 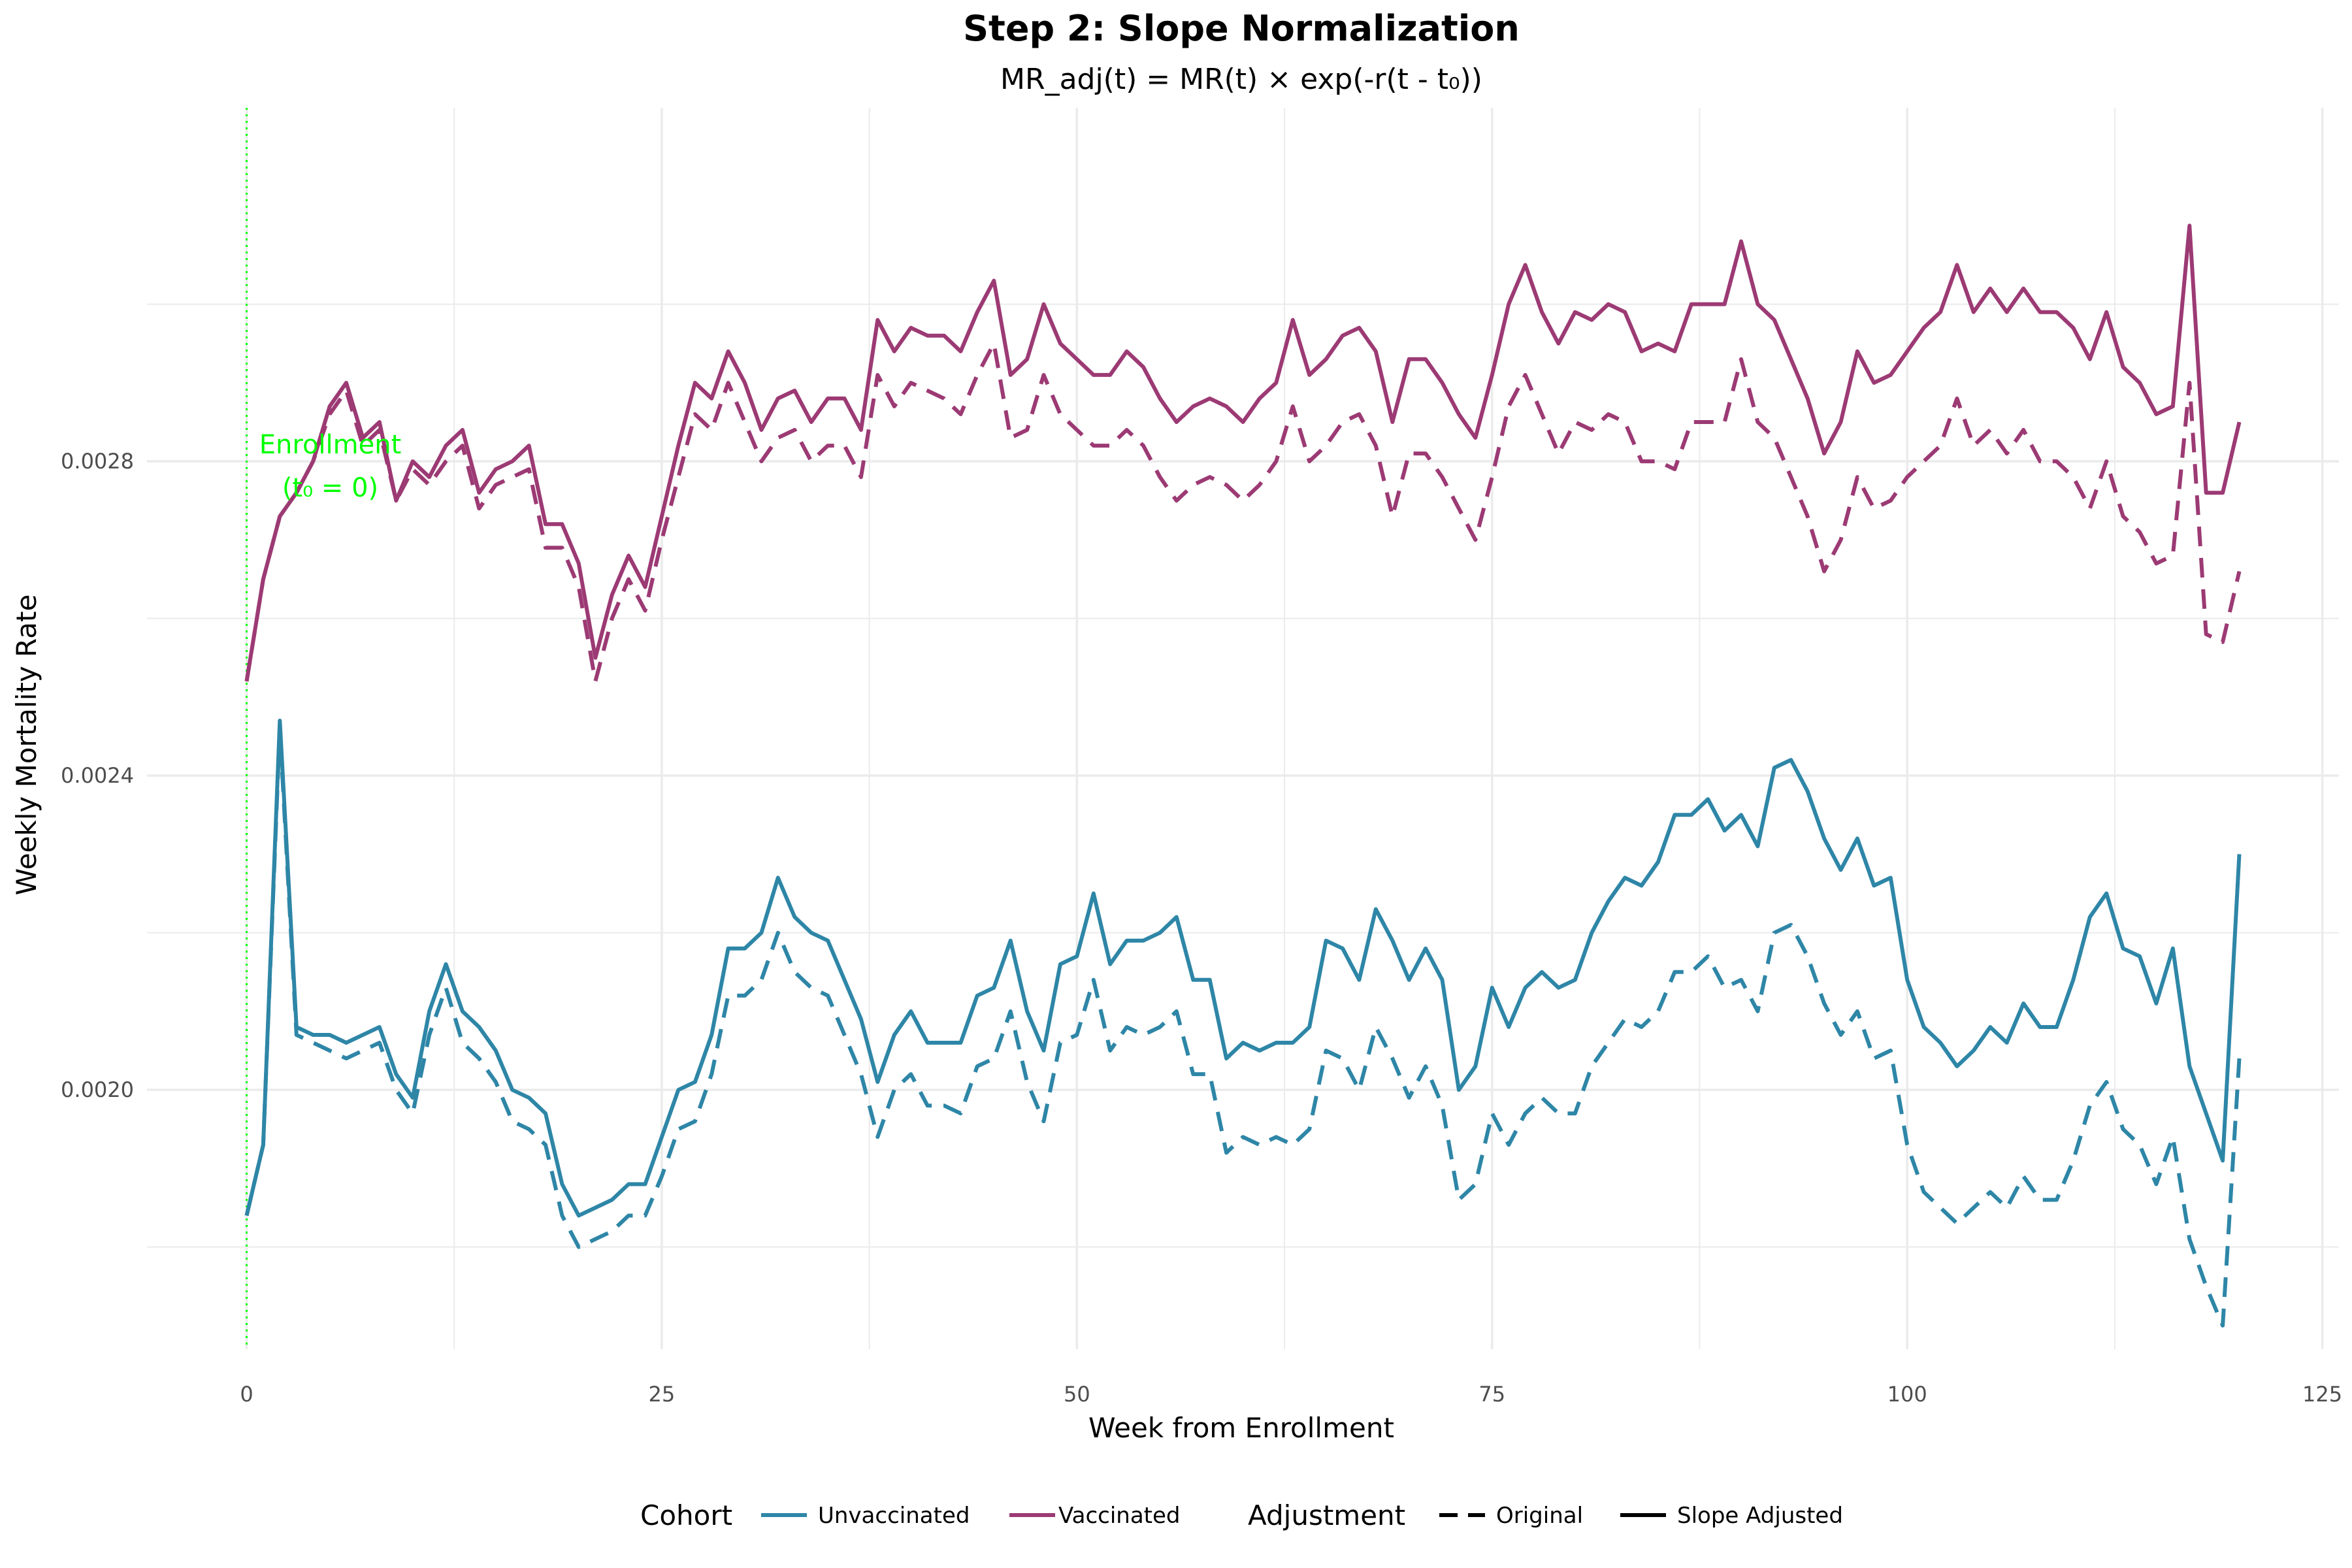 I want to click on legend-label-vaccinated: Vaccinated, so click(x=1119, y=1516).